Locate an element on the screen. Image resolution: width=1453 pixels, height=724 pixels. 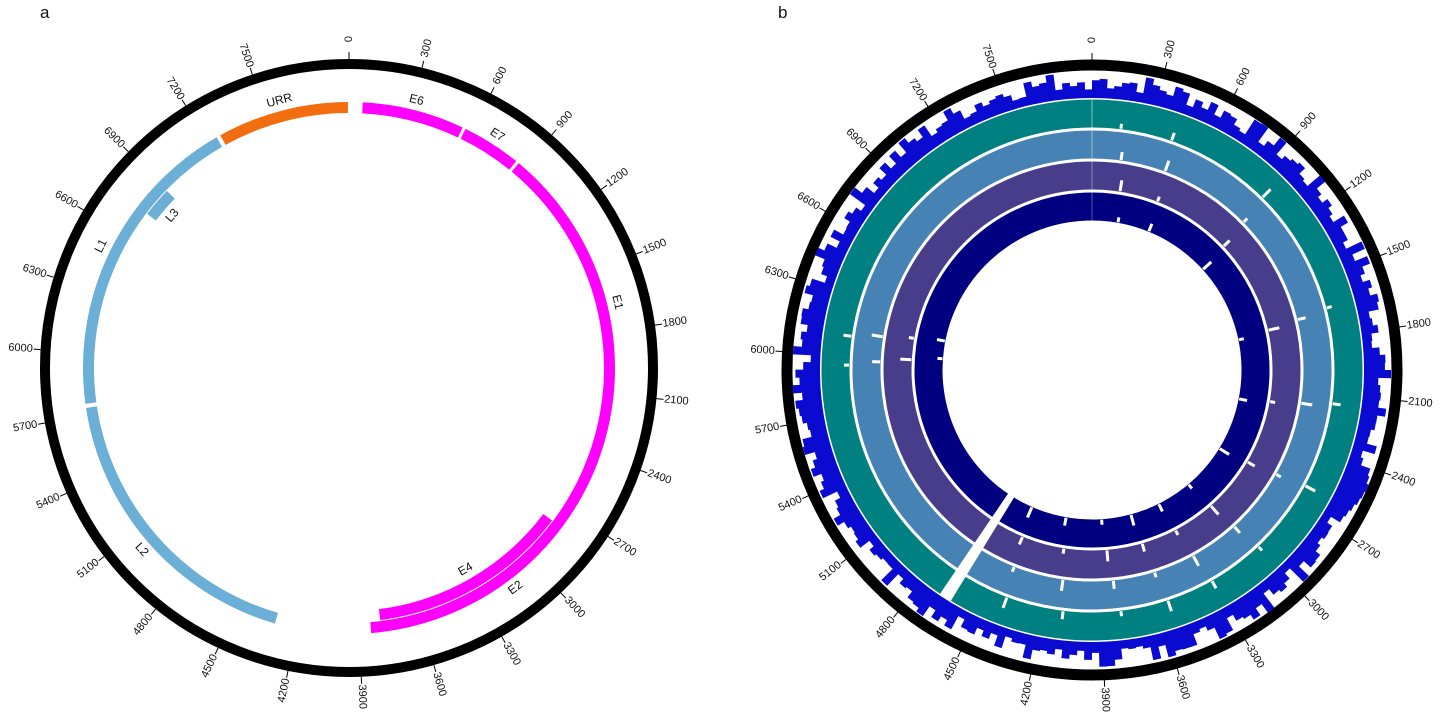
panel-a-tick-label-6900: 6900 is located at coordinates (114, 138).